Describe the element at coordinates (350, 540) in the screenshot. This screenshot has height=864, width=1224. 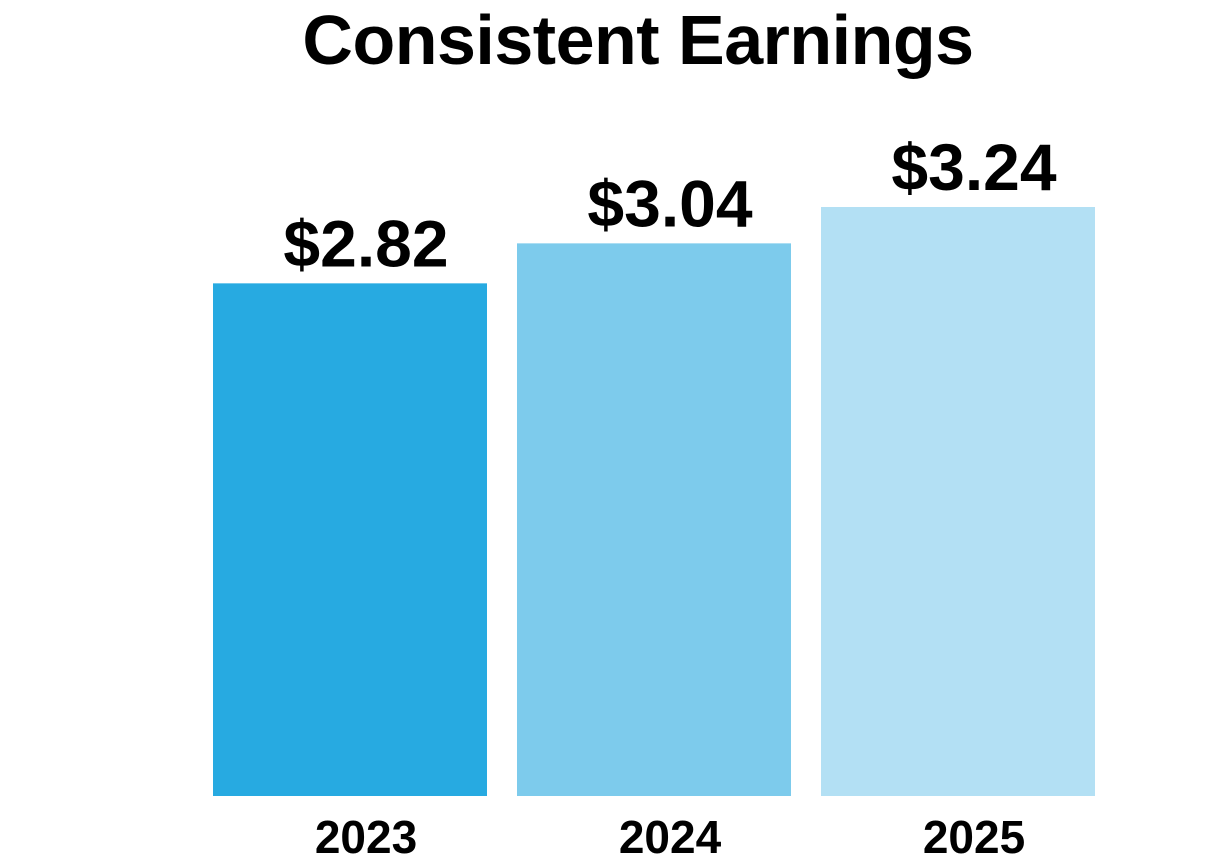
I see `bar-2023` at that location.